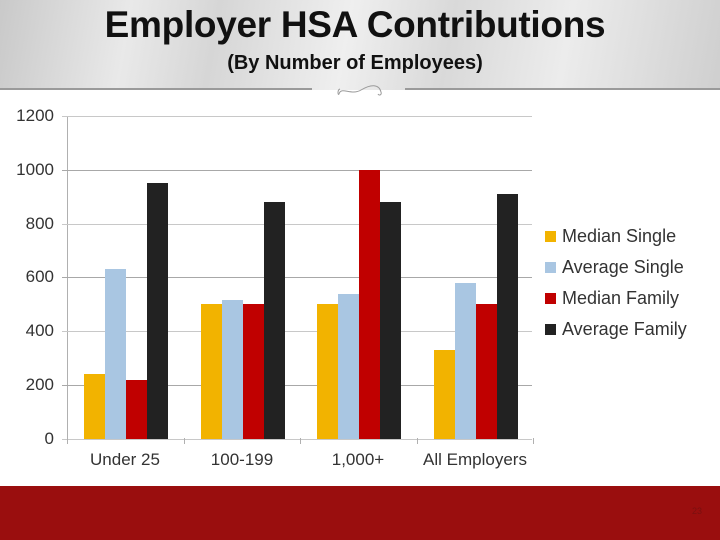 This screenshot has height=540, width=720. Describe the element at coordinates (39, 276) in the screenshot. I see `y-tick-label: 600` at that location.